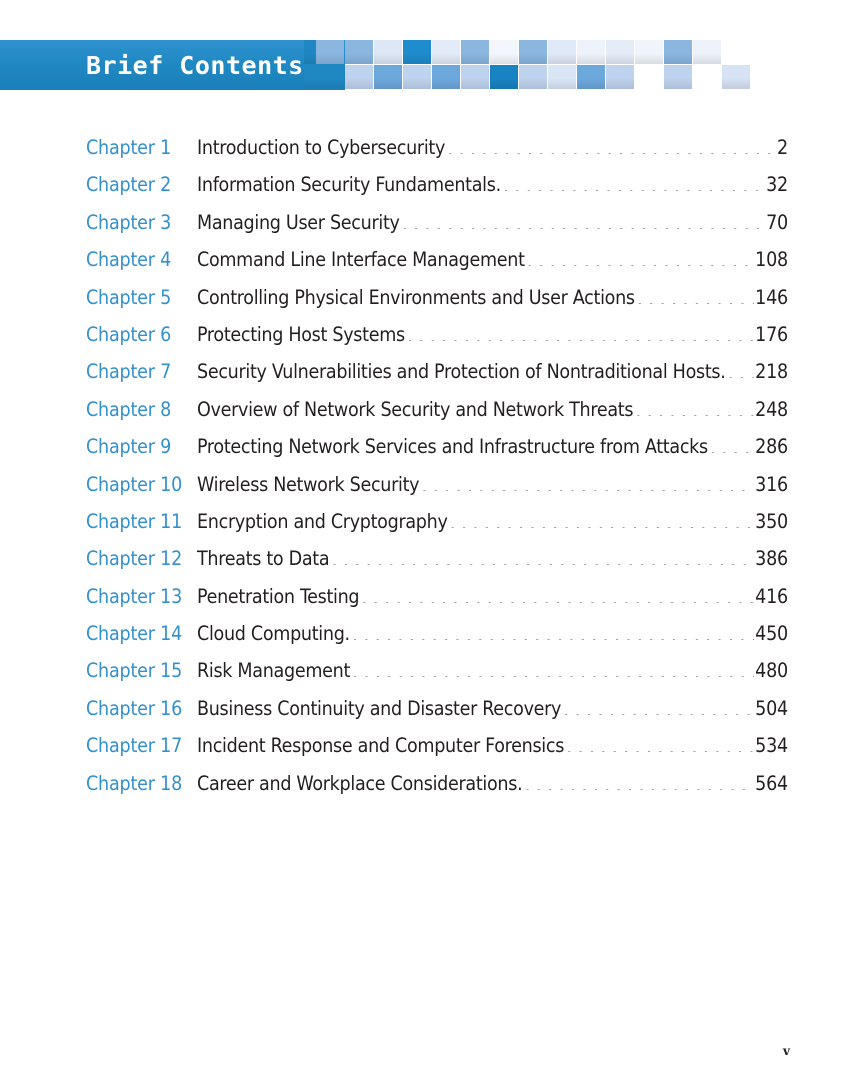 The image size is (849, 1087). Describe the element at coordinates (301, 334) in the screenshot. I see `toc-chapter-title: Protecting Host Systems` at that location.